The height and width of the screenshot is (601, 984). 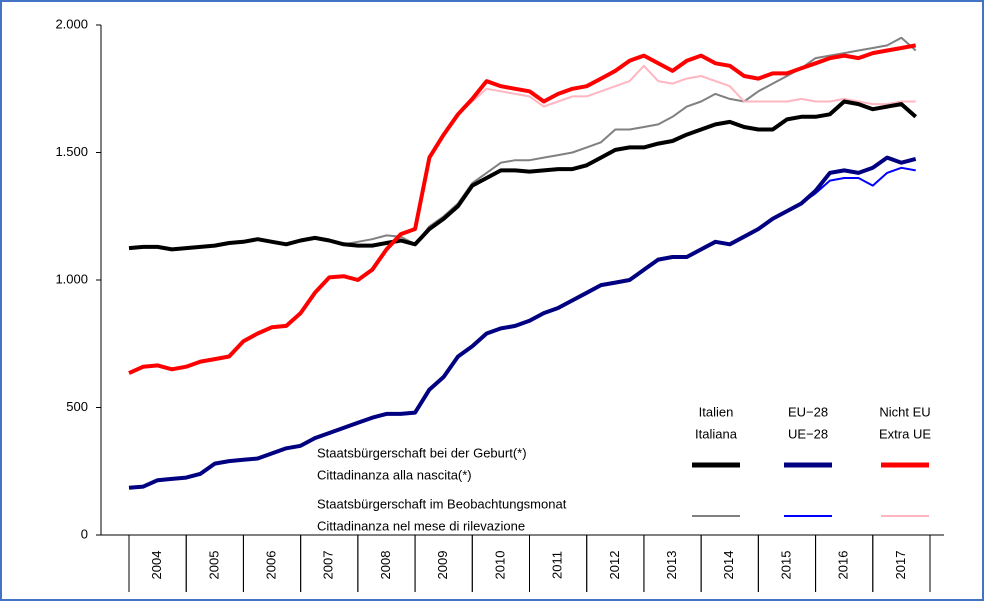 What do you see at coordinates (394, 474) in the screenshot?
I see `legend-row-label: Cittadinanza alla nascita(*)` at bounding box center [394, 474].